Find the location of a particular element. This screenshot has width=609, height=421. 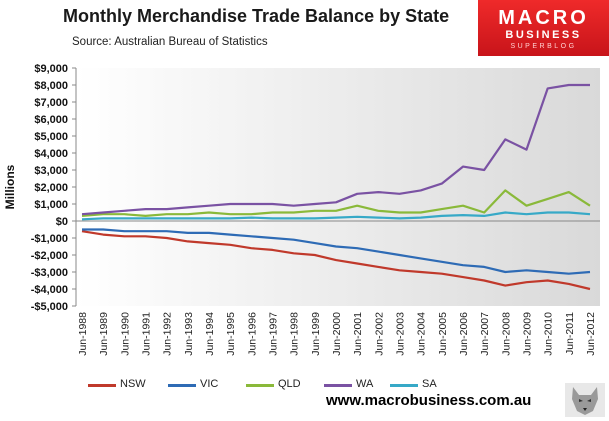

series-line-sa is located at coordinates (336, 216).